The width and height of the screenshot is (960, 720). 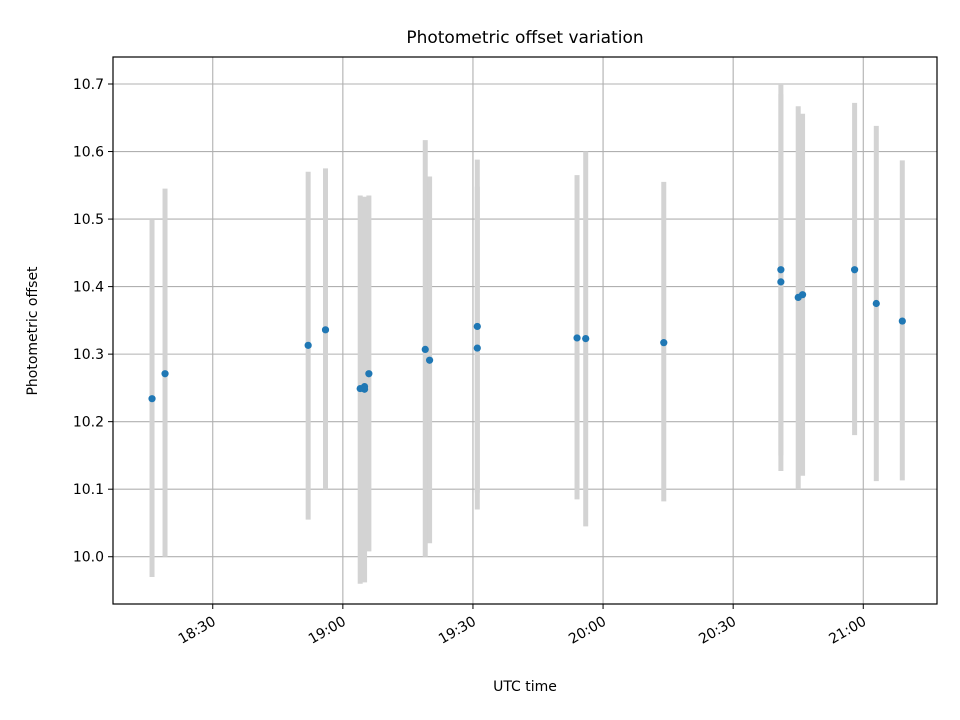 What do you see at coordinates (88, 558) in the screenshot?
I see `y-tick-label: 10.0` at bounding box center [88, 558].